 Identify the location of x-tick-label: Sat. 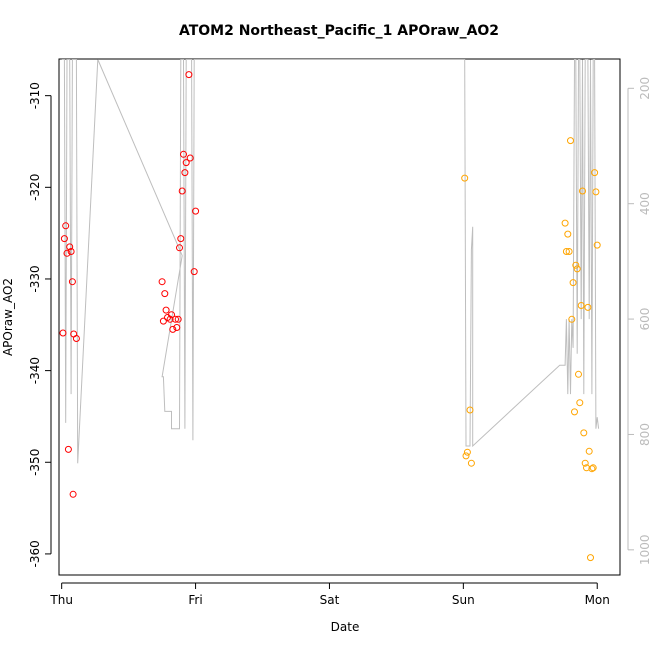
(330, 600).